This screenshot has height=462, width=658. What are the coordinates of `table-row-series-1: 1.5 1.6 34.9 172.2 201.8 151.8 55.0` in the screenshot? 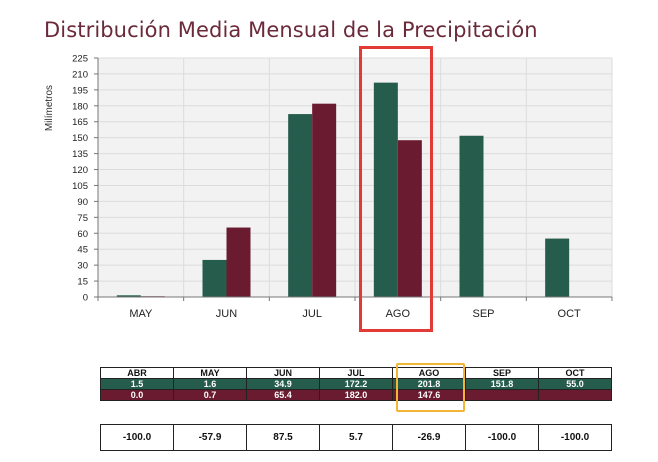 It's located at (356, 384).